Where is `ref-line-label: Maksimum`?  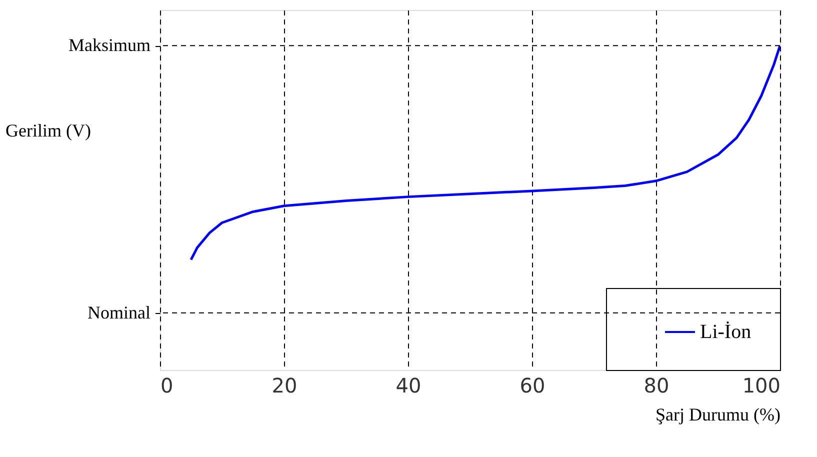 ref-line-label: Maksimum is located at coordinates (109, 45).